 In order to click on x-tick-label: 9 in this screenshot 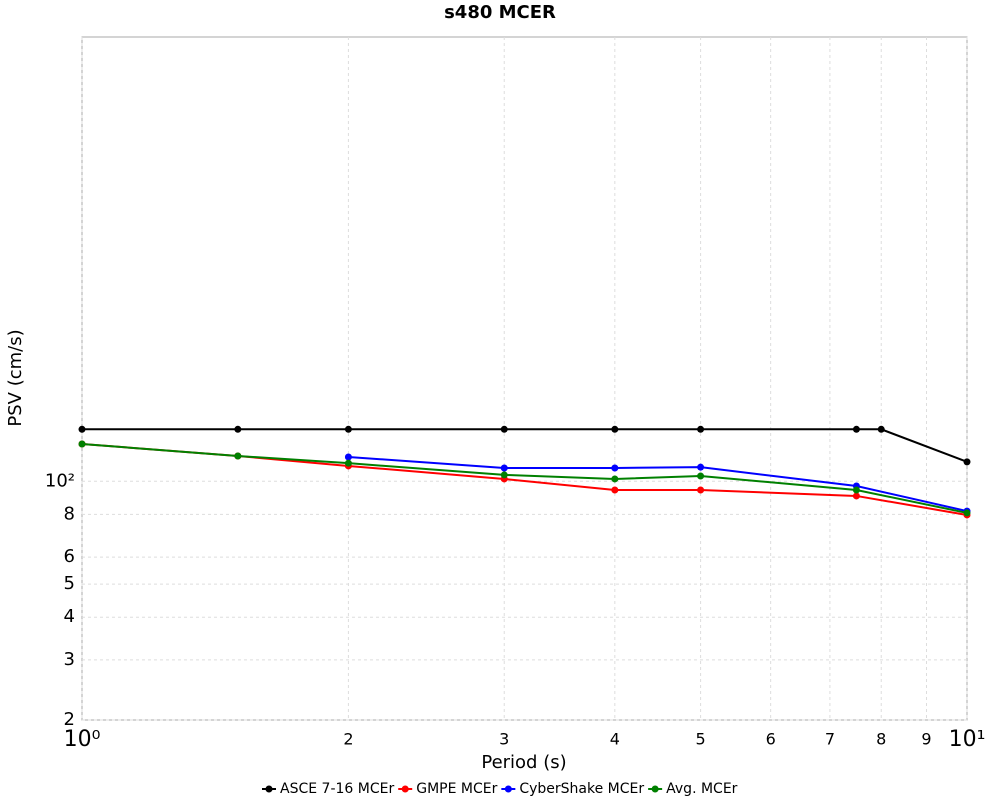, I will do `click(926, 739)`.